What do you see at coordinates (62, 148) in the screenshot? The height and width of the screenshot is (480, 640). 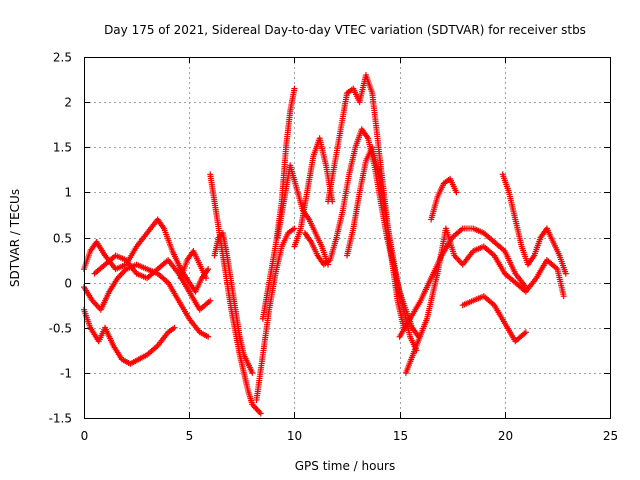 I see `y-tick-label: 1.5` at bounding box center [62, 148].